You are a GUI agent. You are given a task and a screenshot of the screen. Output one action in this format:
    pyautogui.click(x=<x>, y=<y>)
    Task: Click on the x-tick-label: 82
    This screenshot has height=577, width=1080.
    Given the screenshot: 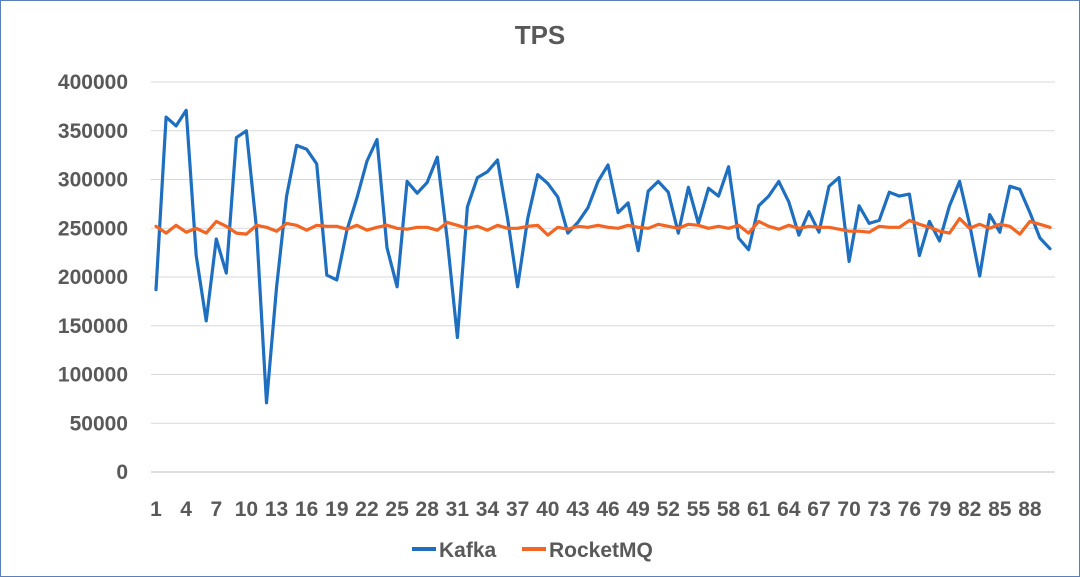 What is the action you would take?
    pyautogui.click(x=969, y=509)
    